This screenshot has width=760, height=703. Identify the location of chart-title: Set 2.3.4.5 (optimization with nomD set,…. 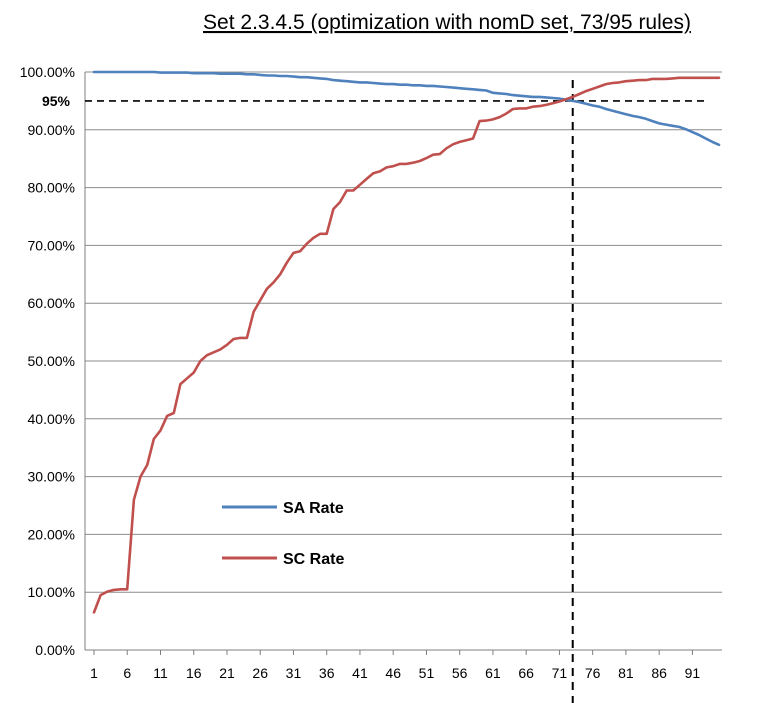
(447, 22).